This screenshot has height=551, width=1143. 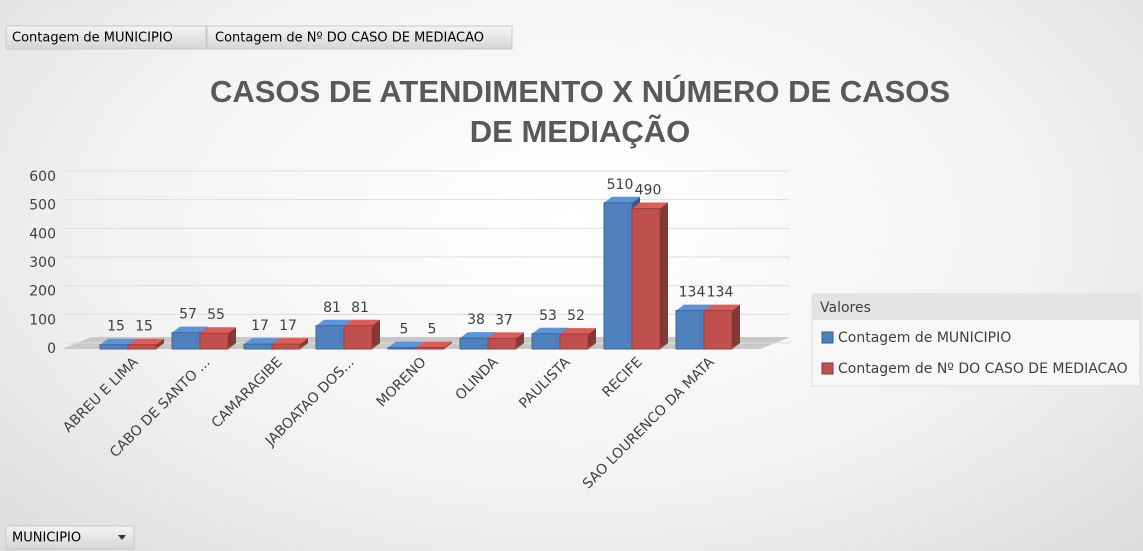 What do you see at coordinates (92, 38) in the screenshot?
I see `field-button-label: Contagem de MUNICIPIO` at bounding box center [92, 38].